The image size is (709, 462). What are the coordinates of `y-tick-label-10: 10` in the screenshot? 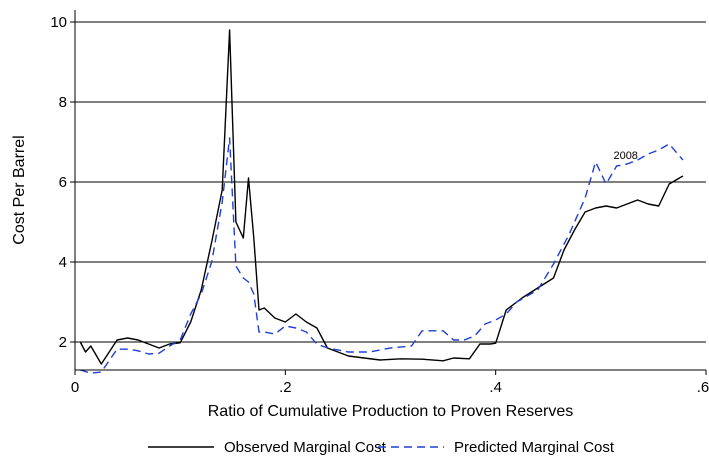 It's located at (58, 22).